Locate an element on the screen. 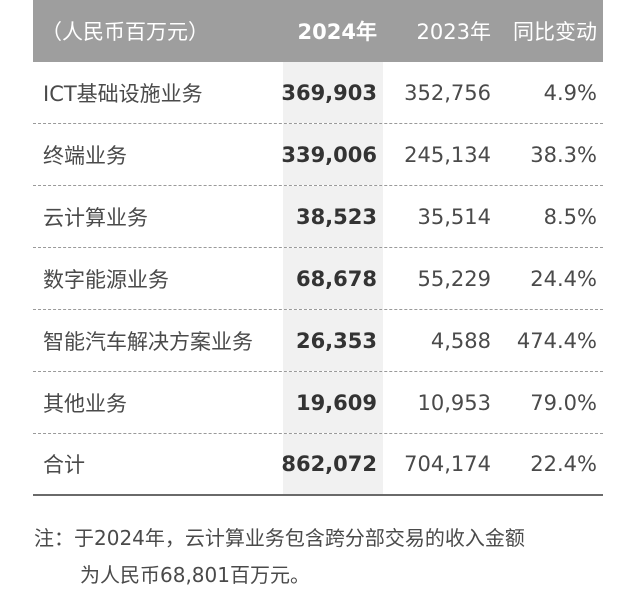 The width and height of the screenshot is (640, 596). value-2024: 339,006 is located at coordinates (332, 154).